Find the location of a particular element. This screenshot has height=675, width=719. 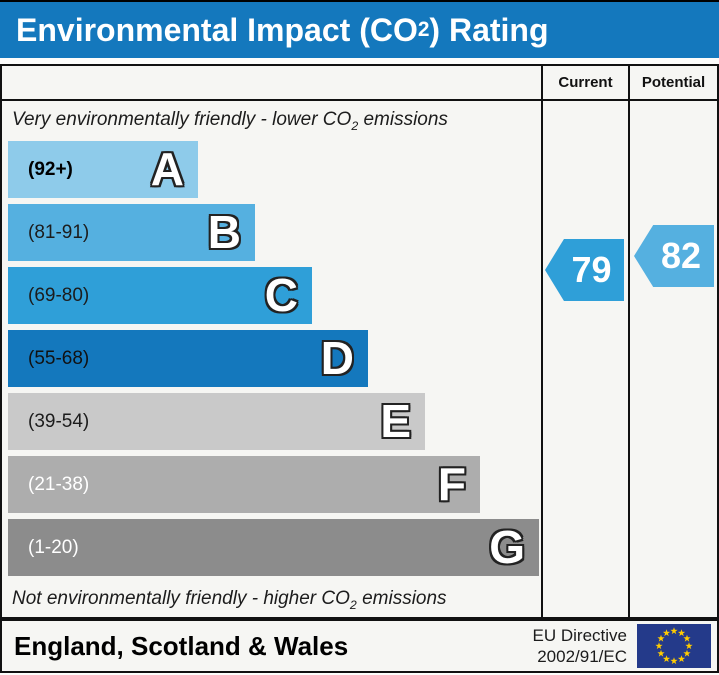

band-letter: B is located at coordinates (224, 231).